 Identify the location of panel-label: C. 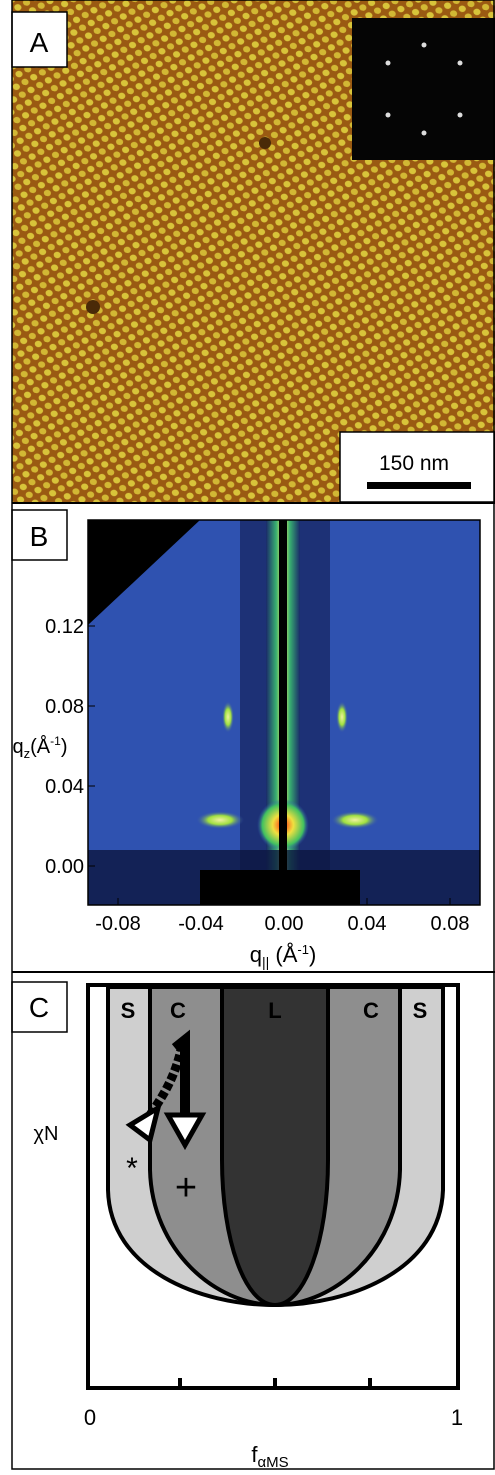
(39, 1007).